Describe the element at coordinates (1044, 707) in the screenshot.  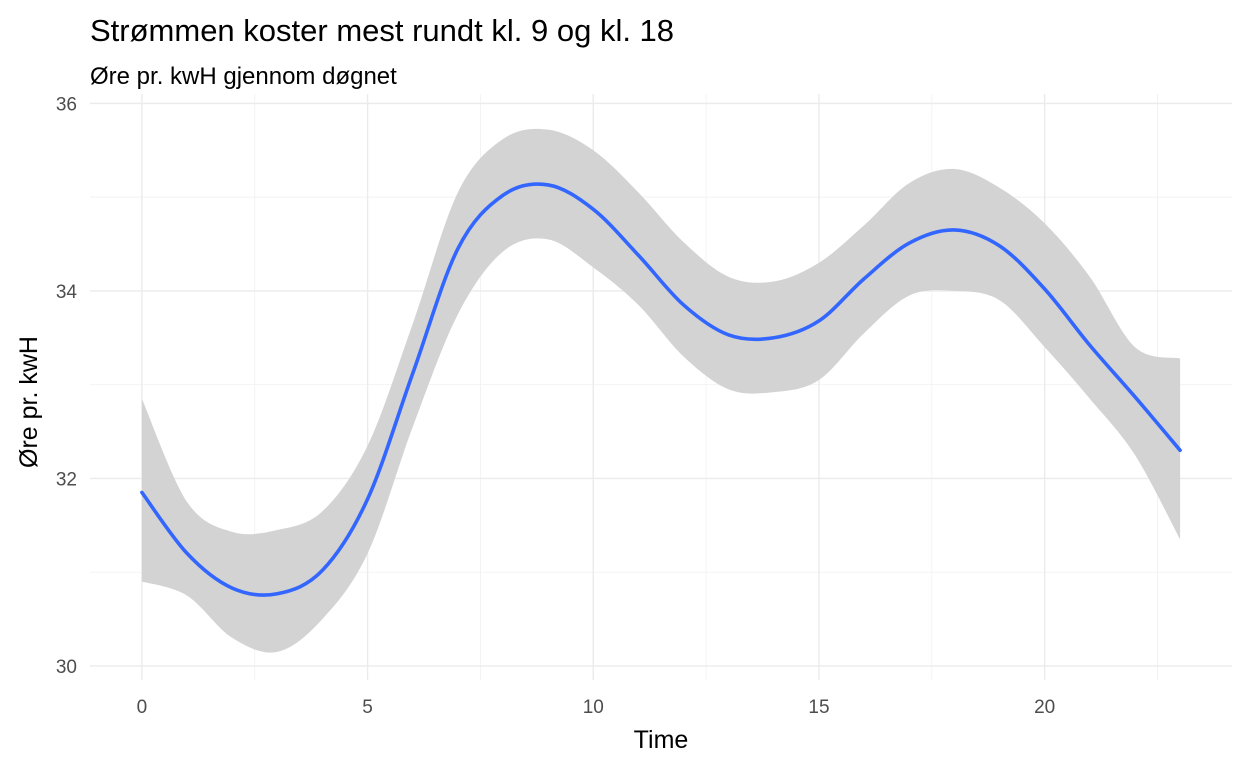
I see `x-tick-label: 20` at that location.